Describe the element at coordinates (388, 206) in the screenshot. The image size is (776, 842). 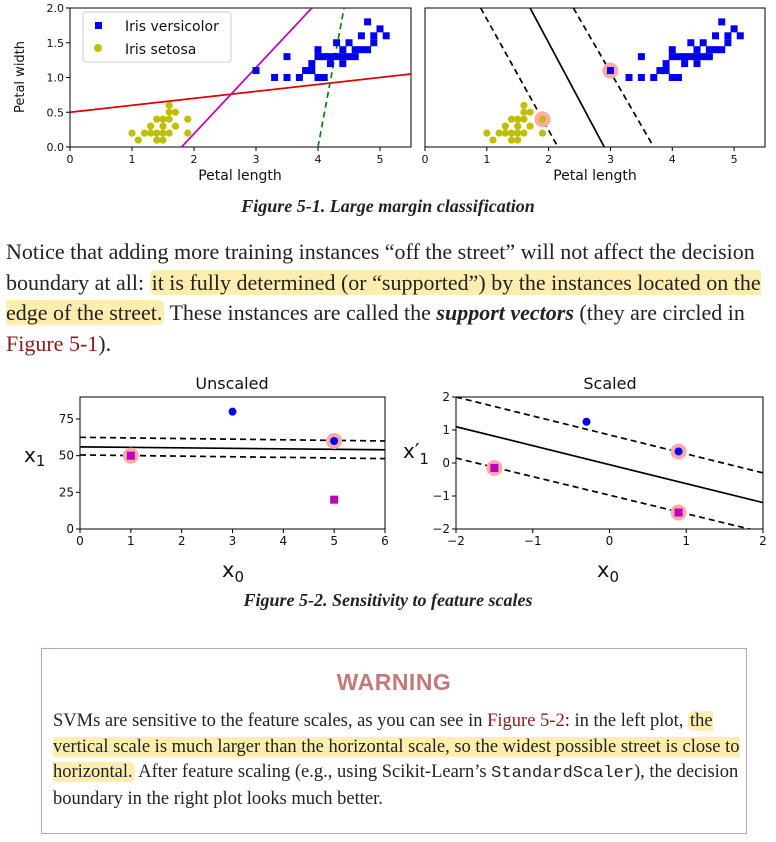
I see `figure-caption: Figure 5-1. Large margin classification` at that location.